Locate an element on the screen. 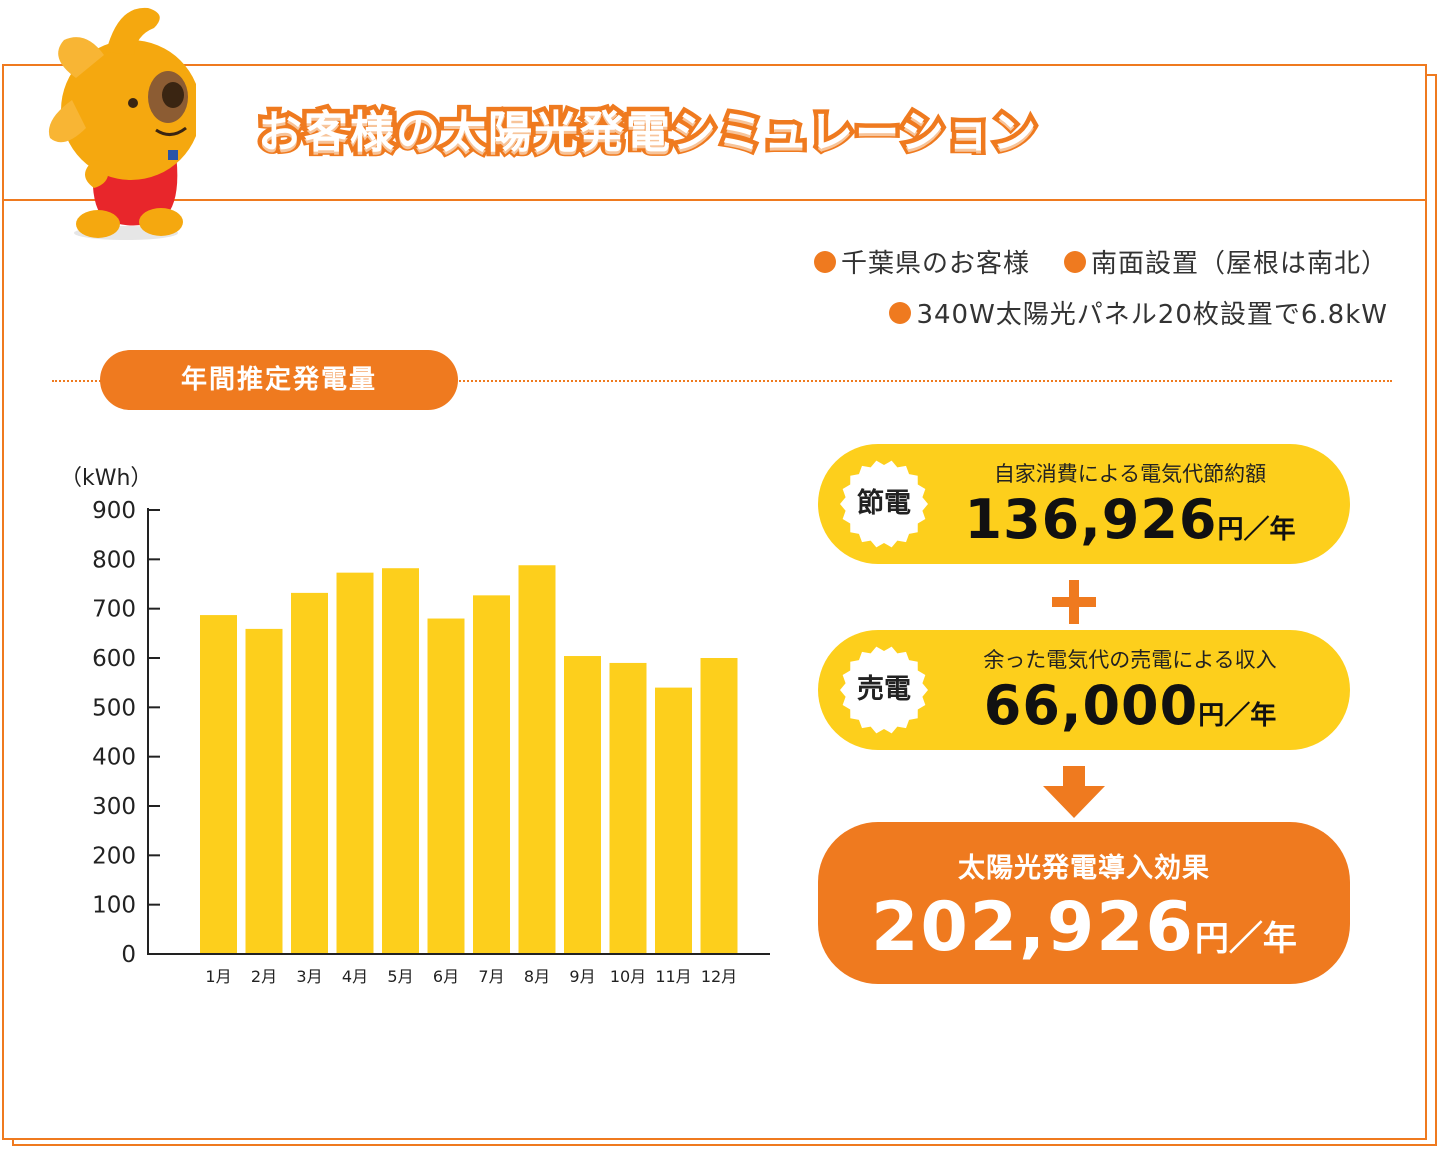 The width and height of the screenshot is (1450, 1152). savings-unit: 円／年 is located at coordinates (1256, 530).